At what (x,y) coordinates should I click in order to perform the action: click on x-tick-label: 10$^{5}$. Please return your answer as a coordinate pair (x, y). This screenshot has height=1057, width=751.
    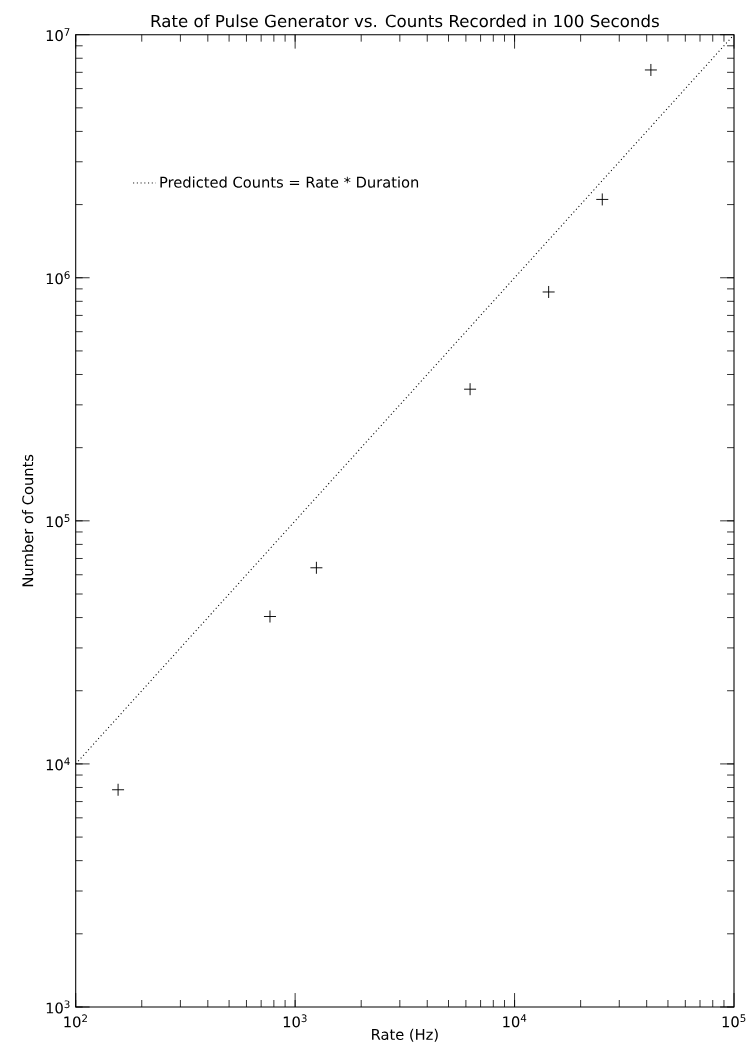
    Looking at the image, I should click on (734, 1021).